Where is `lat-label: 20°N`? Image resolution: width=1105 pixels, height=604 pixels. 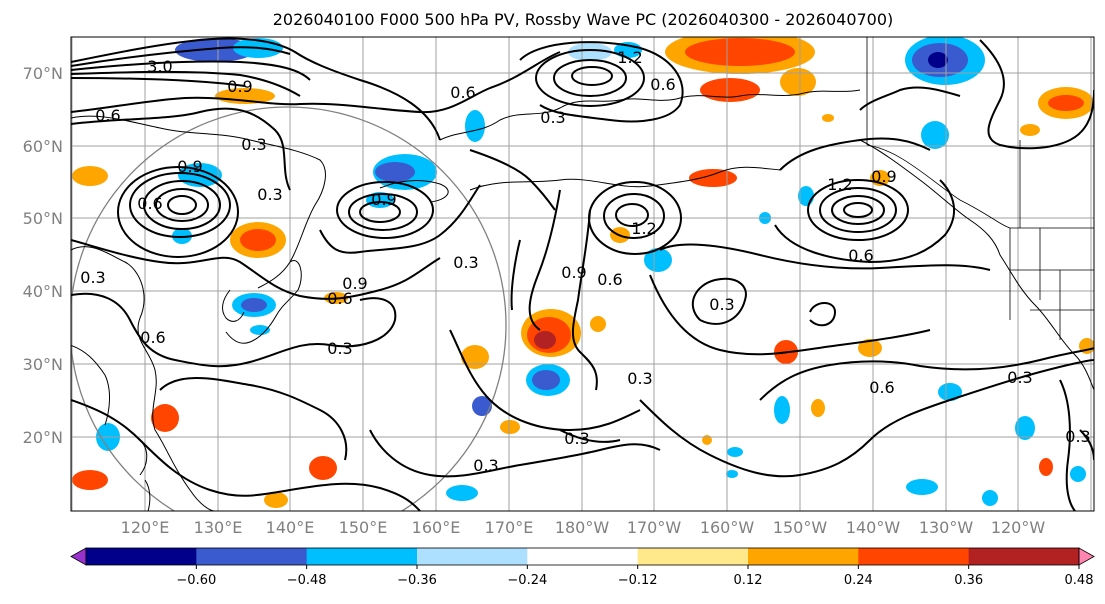 lat-label: 20°N is located at coordinates (43, 437).